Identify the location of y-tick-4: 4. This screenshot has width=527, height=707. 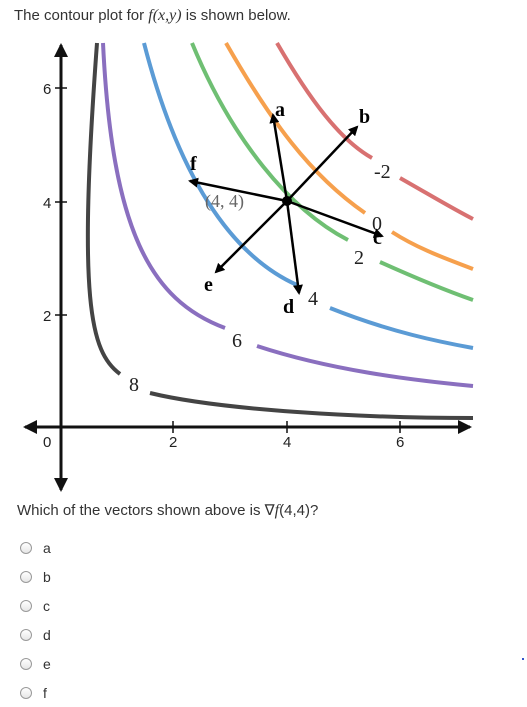
(47, 203).